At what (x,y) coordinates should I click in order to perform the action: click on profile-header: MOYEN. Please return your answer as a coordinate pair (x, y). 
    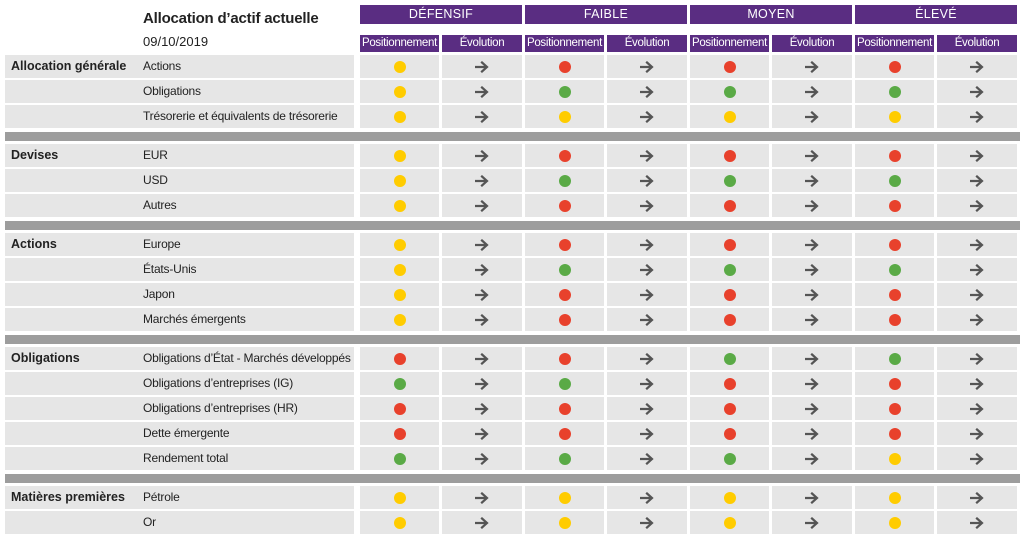
    Looking at the image, I should click on (771, 14).